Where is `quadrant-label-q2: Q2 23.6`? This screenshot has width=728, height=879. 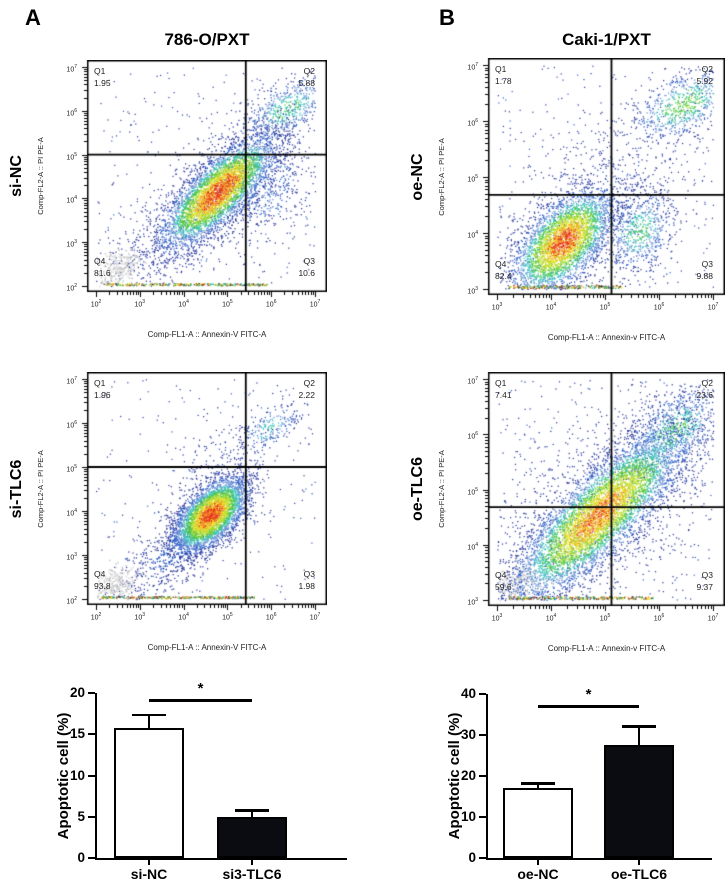 quadrant-label-q2: Q2 23.6 is located at coordinates (704, 389).